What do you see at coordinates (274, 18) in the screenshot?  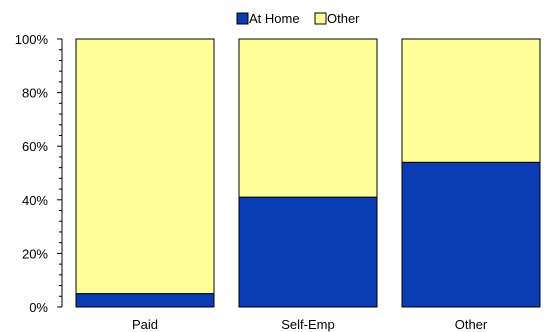 I see `legend-label-at-home: At Home` at bounding box center [274, 18].